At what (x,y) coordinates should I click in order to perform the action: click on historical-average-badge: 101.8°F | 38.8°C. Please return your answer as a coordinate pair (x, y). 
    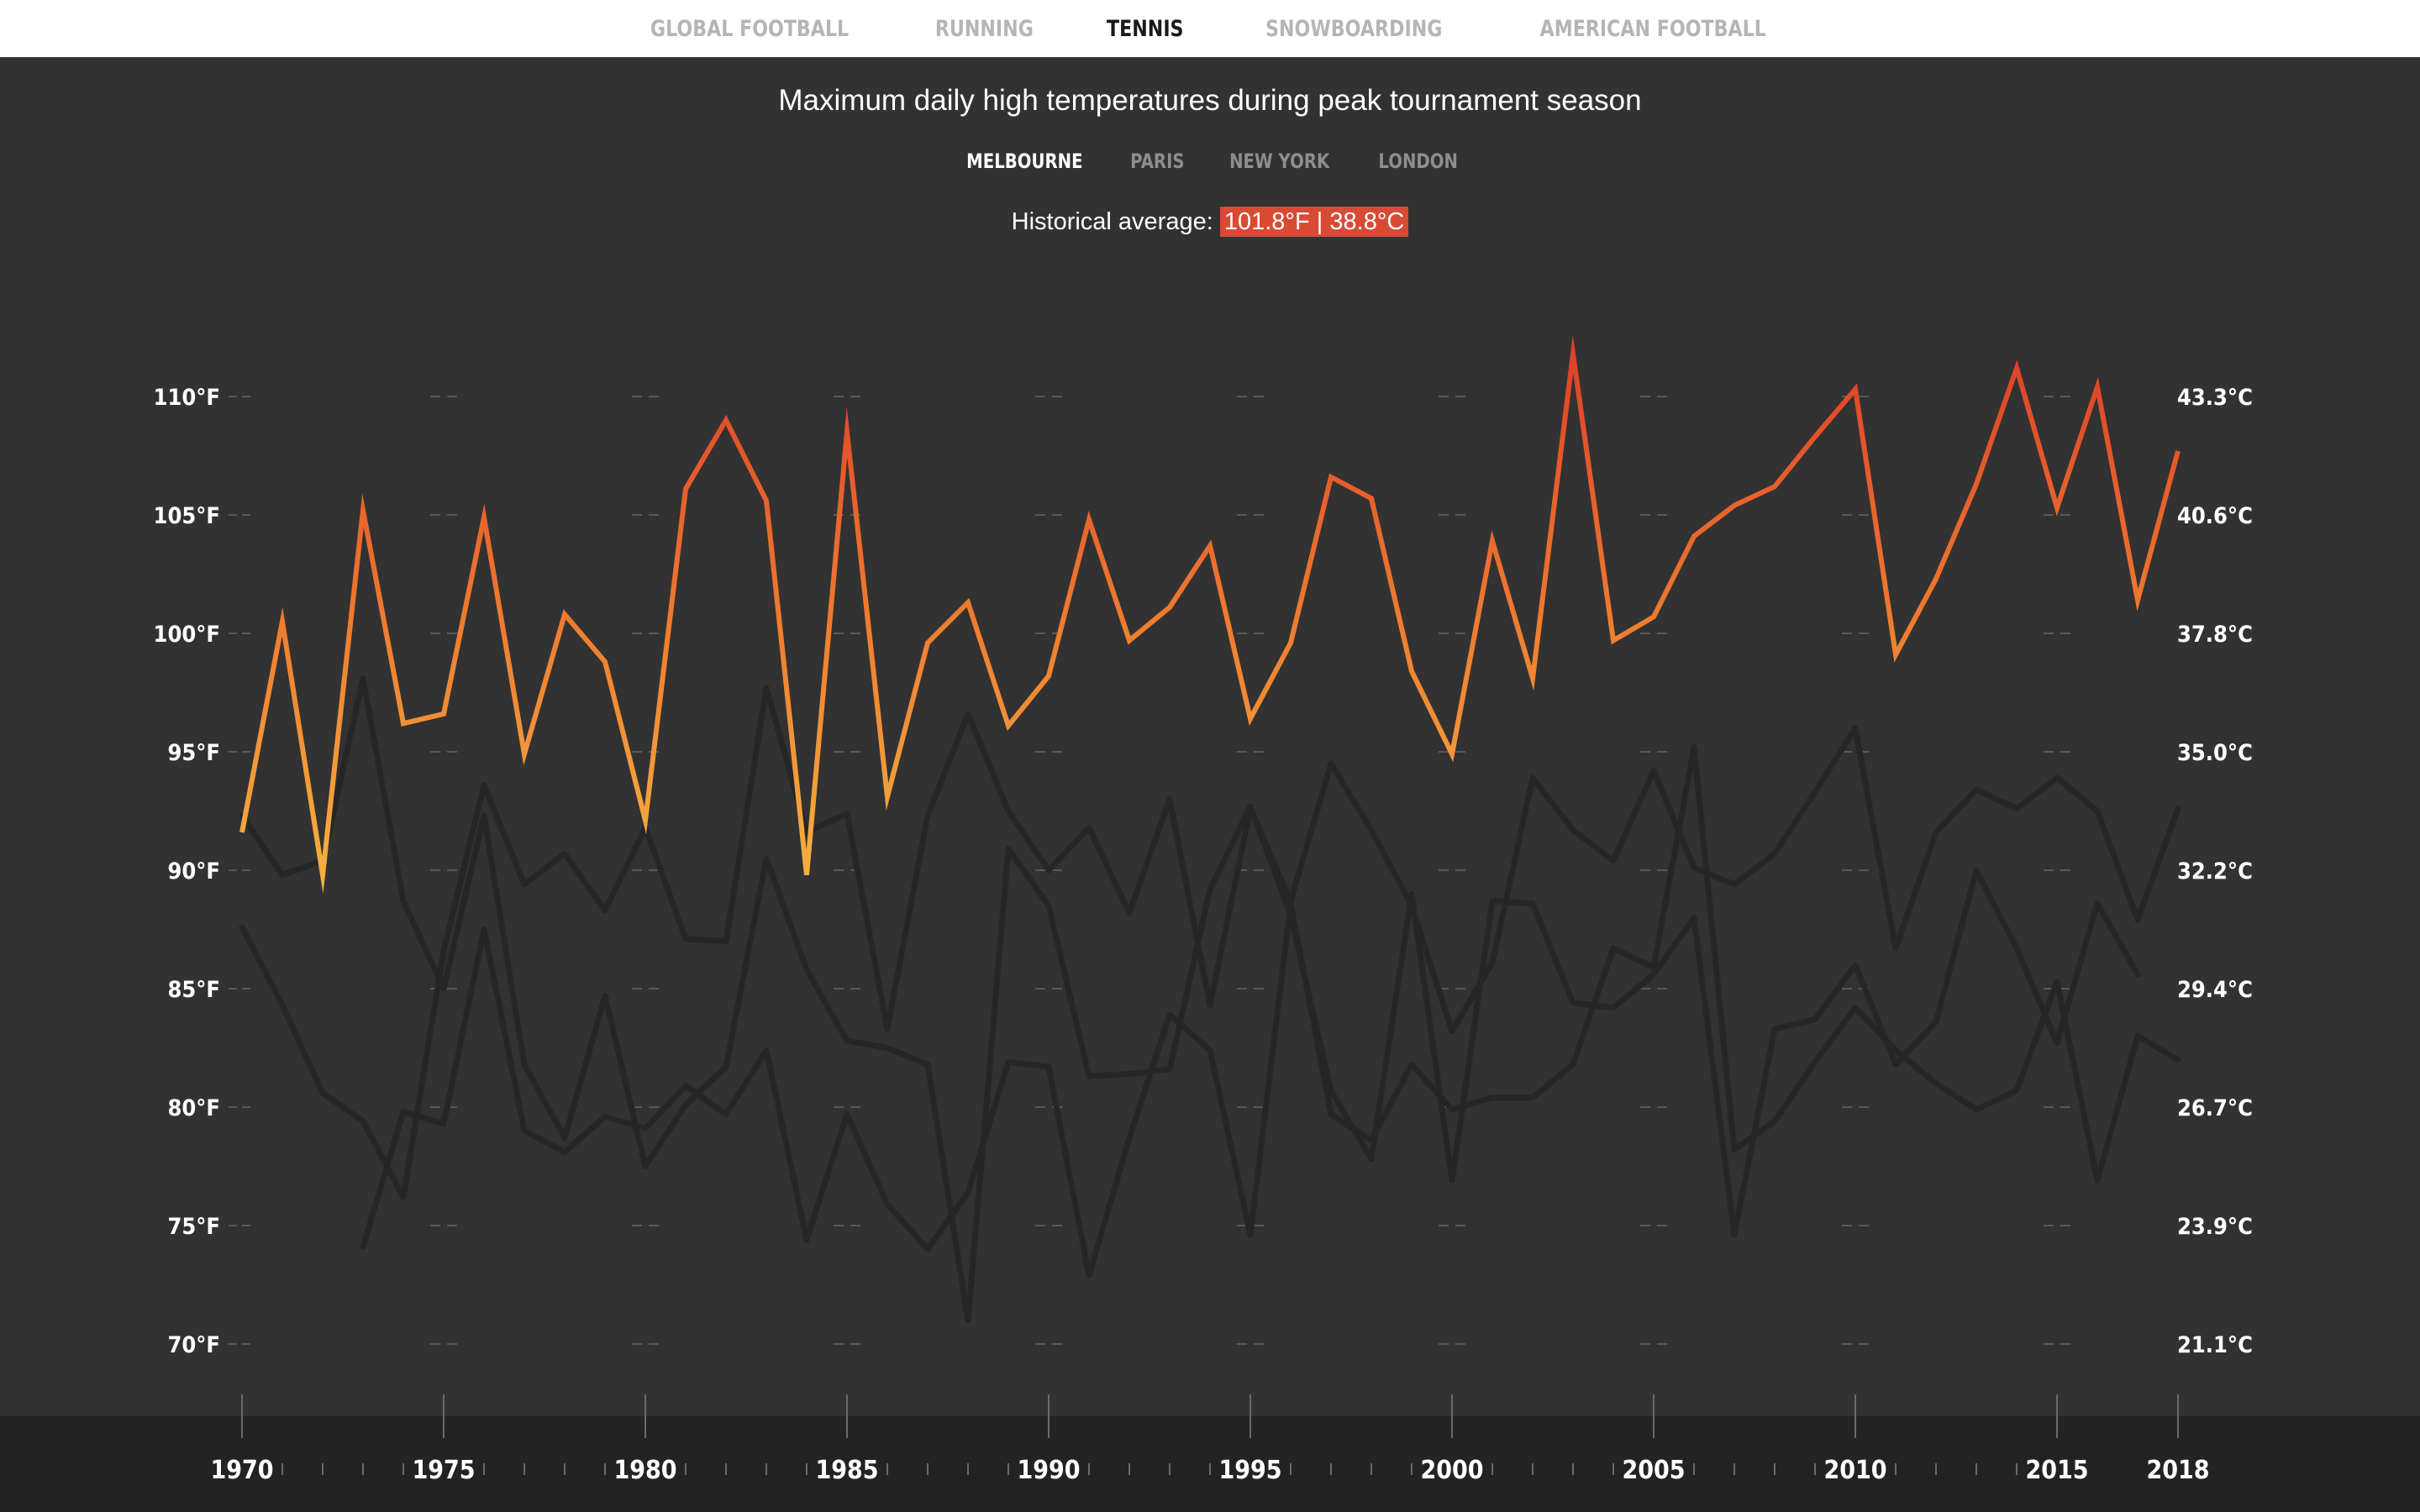
    Looking at the image, I should click on (1314, 222).